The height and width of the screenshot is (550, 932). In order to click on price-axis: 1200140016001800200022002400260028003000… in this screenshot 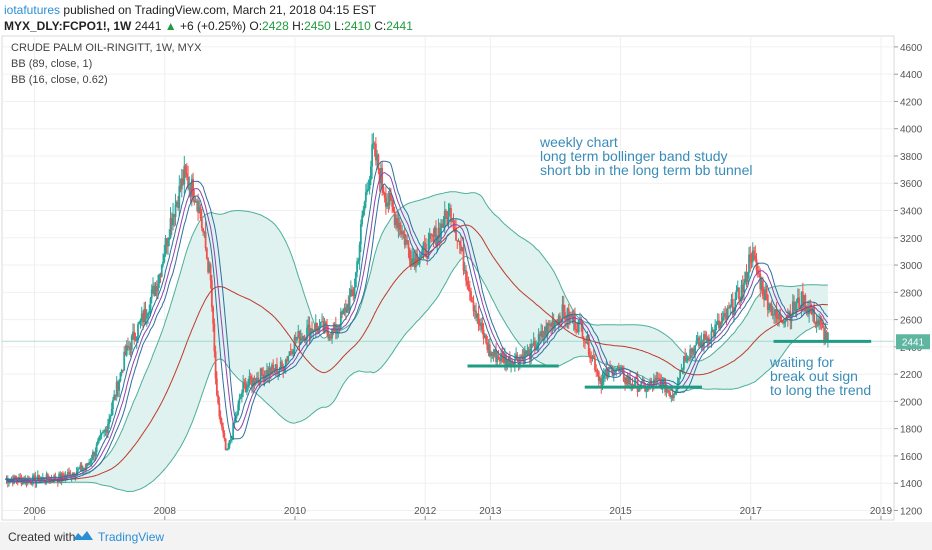, I will do `click(908, 280)`.